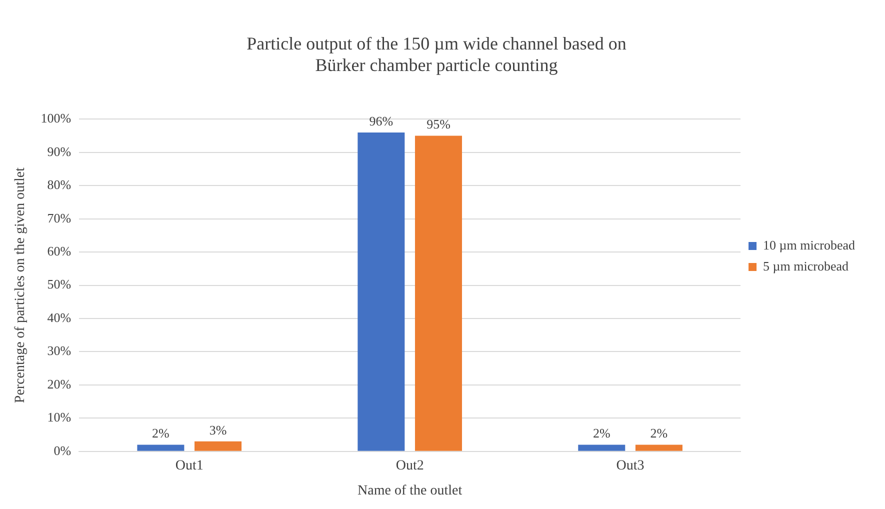 The width and height of the screenshot is (885, 509). What do you see at coordinates (59, 218) in the screenshot?
I see `y-tick-label: 70%` at bounding box center [59, 218].